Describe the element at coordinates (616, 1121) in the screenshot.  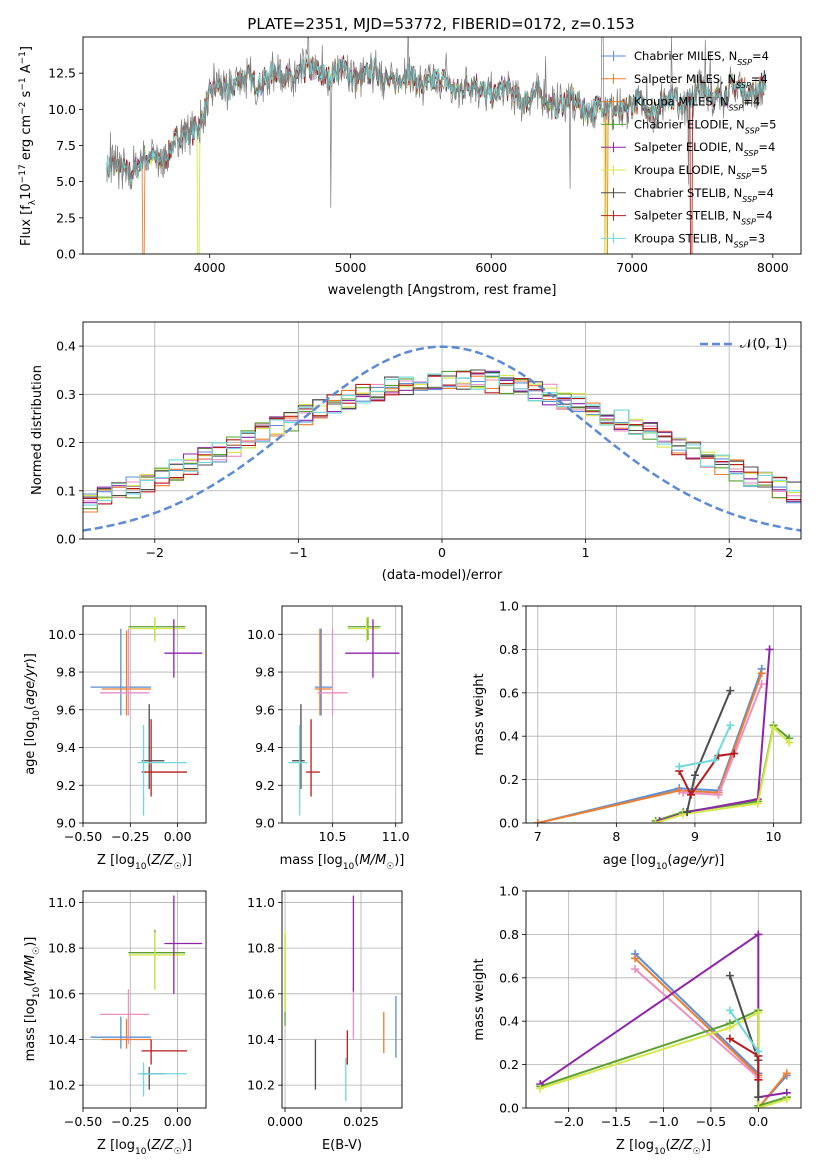
I see `x-tick-label: −1.5` at that location.